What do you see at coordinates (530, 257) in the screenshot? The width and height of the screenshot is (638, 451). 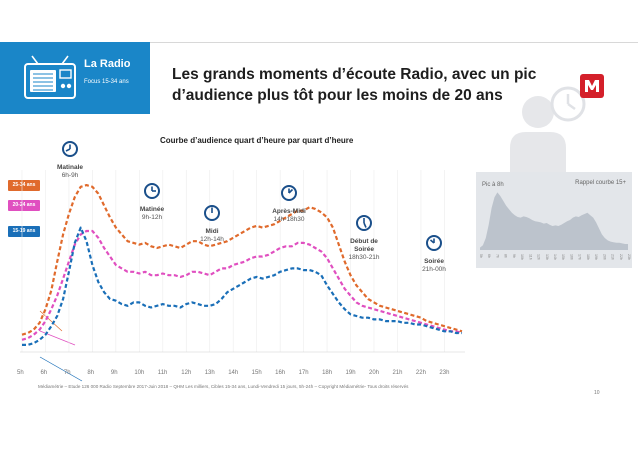 I see `inset-x-tick: 11h` at bounding box center [530, 257].